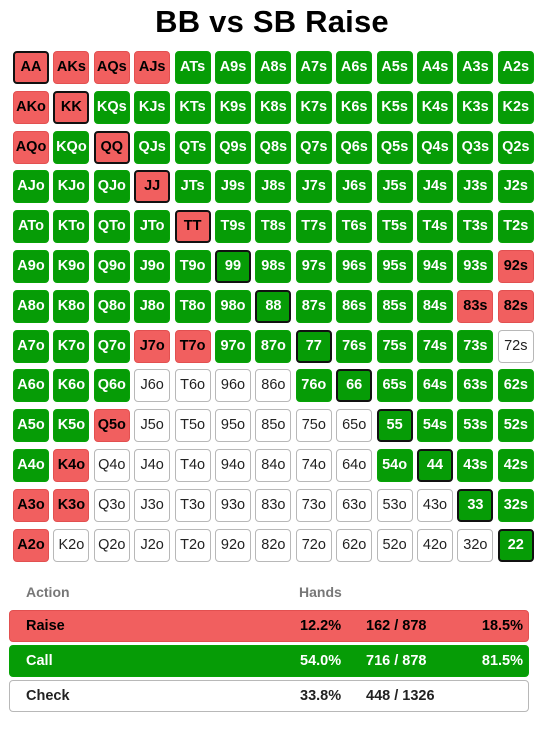 The width and height of the screenshot is (544, 732). I want to click on hand-cell: 82s, so click(515, 306).